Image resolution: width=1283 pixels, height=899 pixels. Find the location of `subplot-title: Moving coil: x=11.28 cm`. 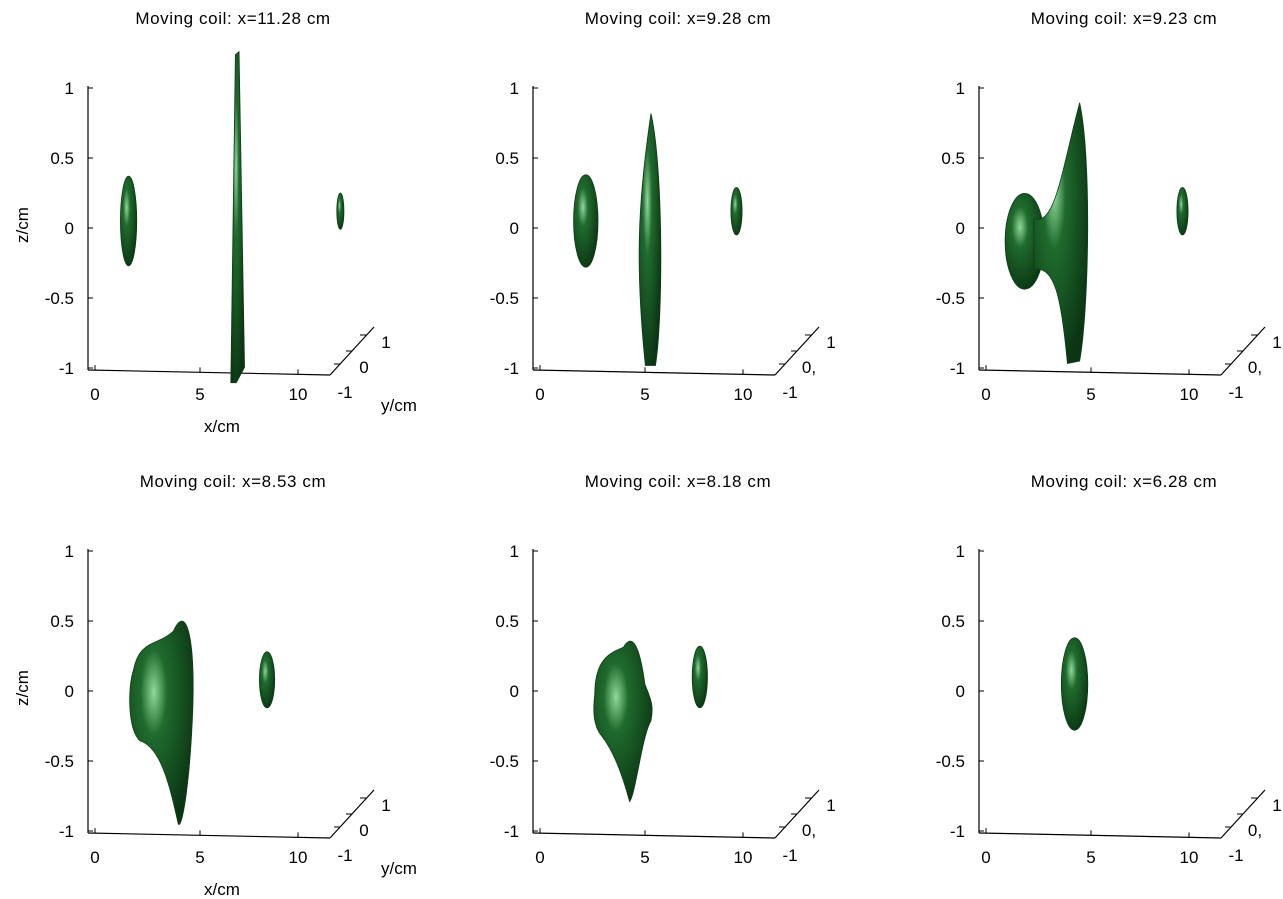

subplot-title: Moving coil: x=11.28 cm is located at coordinates (232, 18).